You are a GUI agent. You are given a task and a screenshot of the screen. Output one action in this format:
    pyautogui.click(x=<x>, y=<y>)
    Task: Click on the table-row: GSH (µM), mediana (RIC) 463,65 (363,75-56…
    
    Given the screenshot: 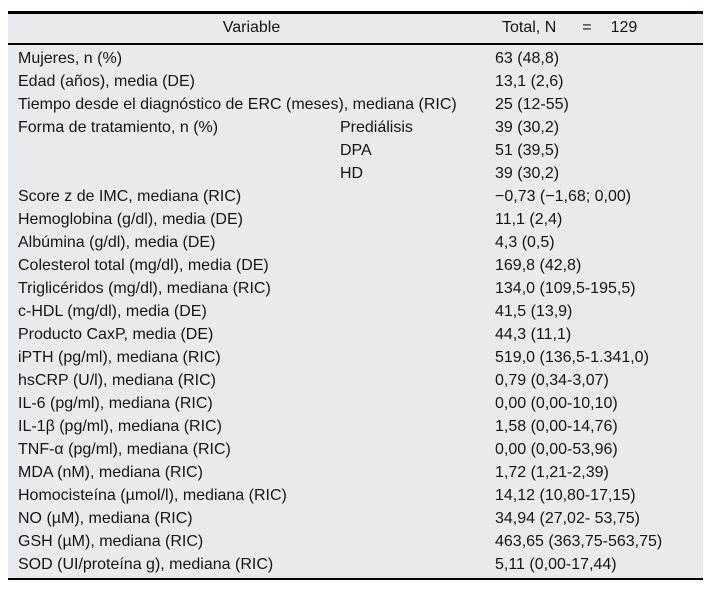 What is the action you would take?
    pyautogui.click(x=355, y=541)
    